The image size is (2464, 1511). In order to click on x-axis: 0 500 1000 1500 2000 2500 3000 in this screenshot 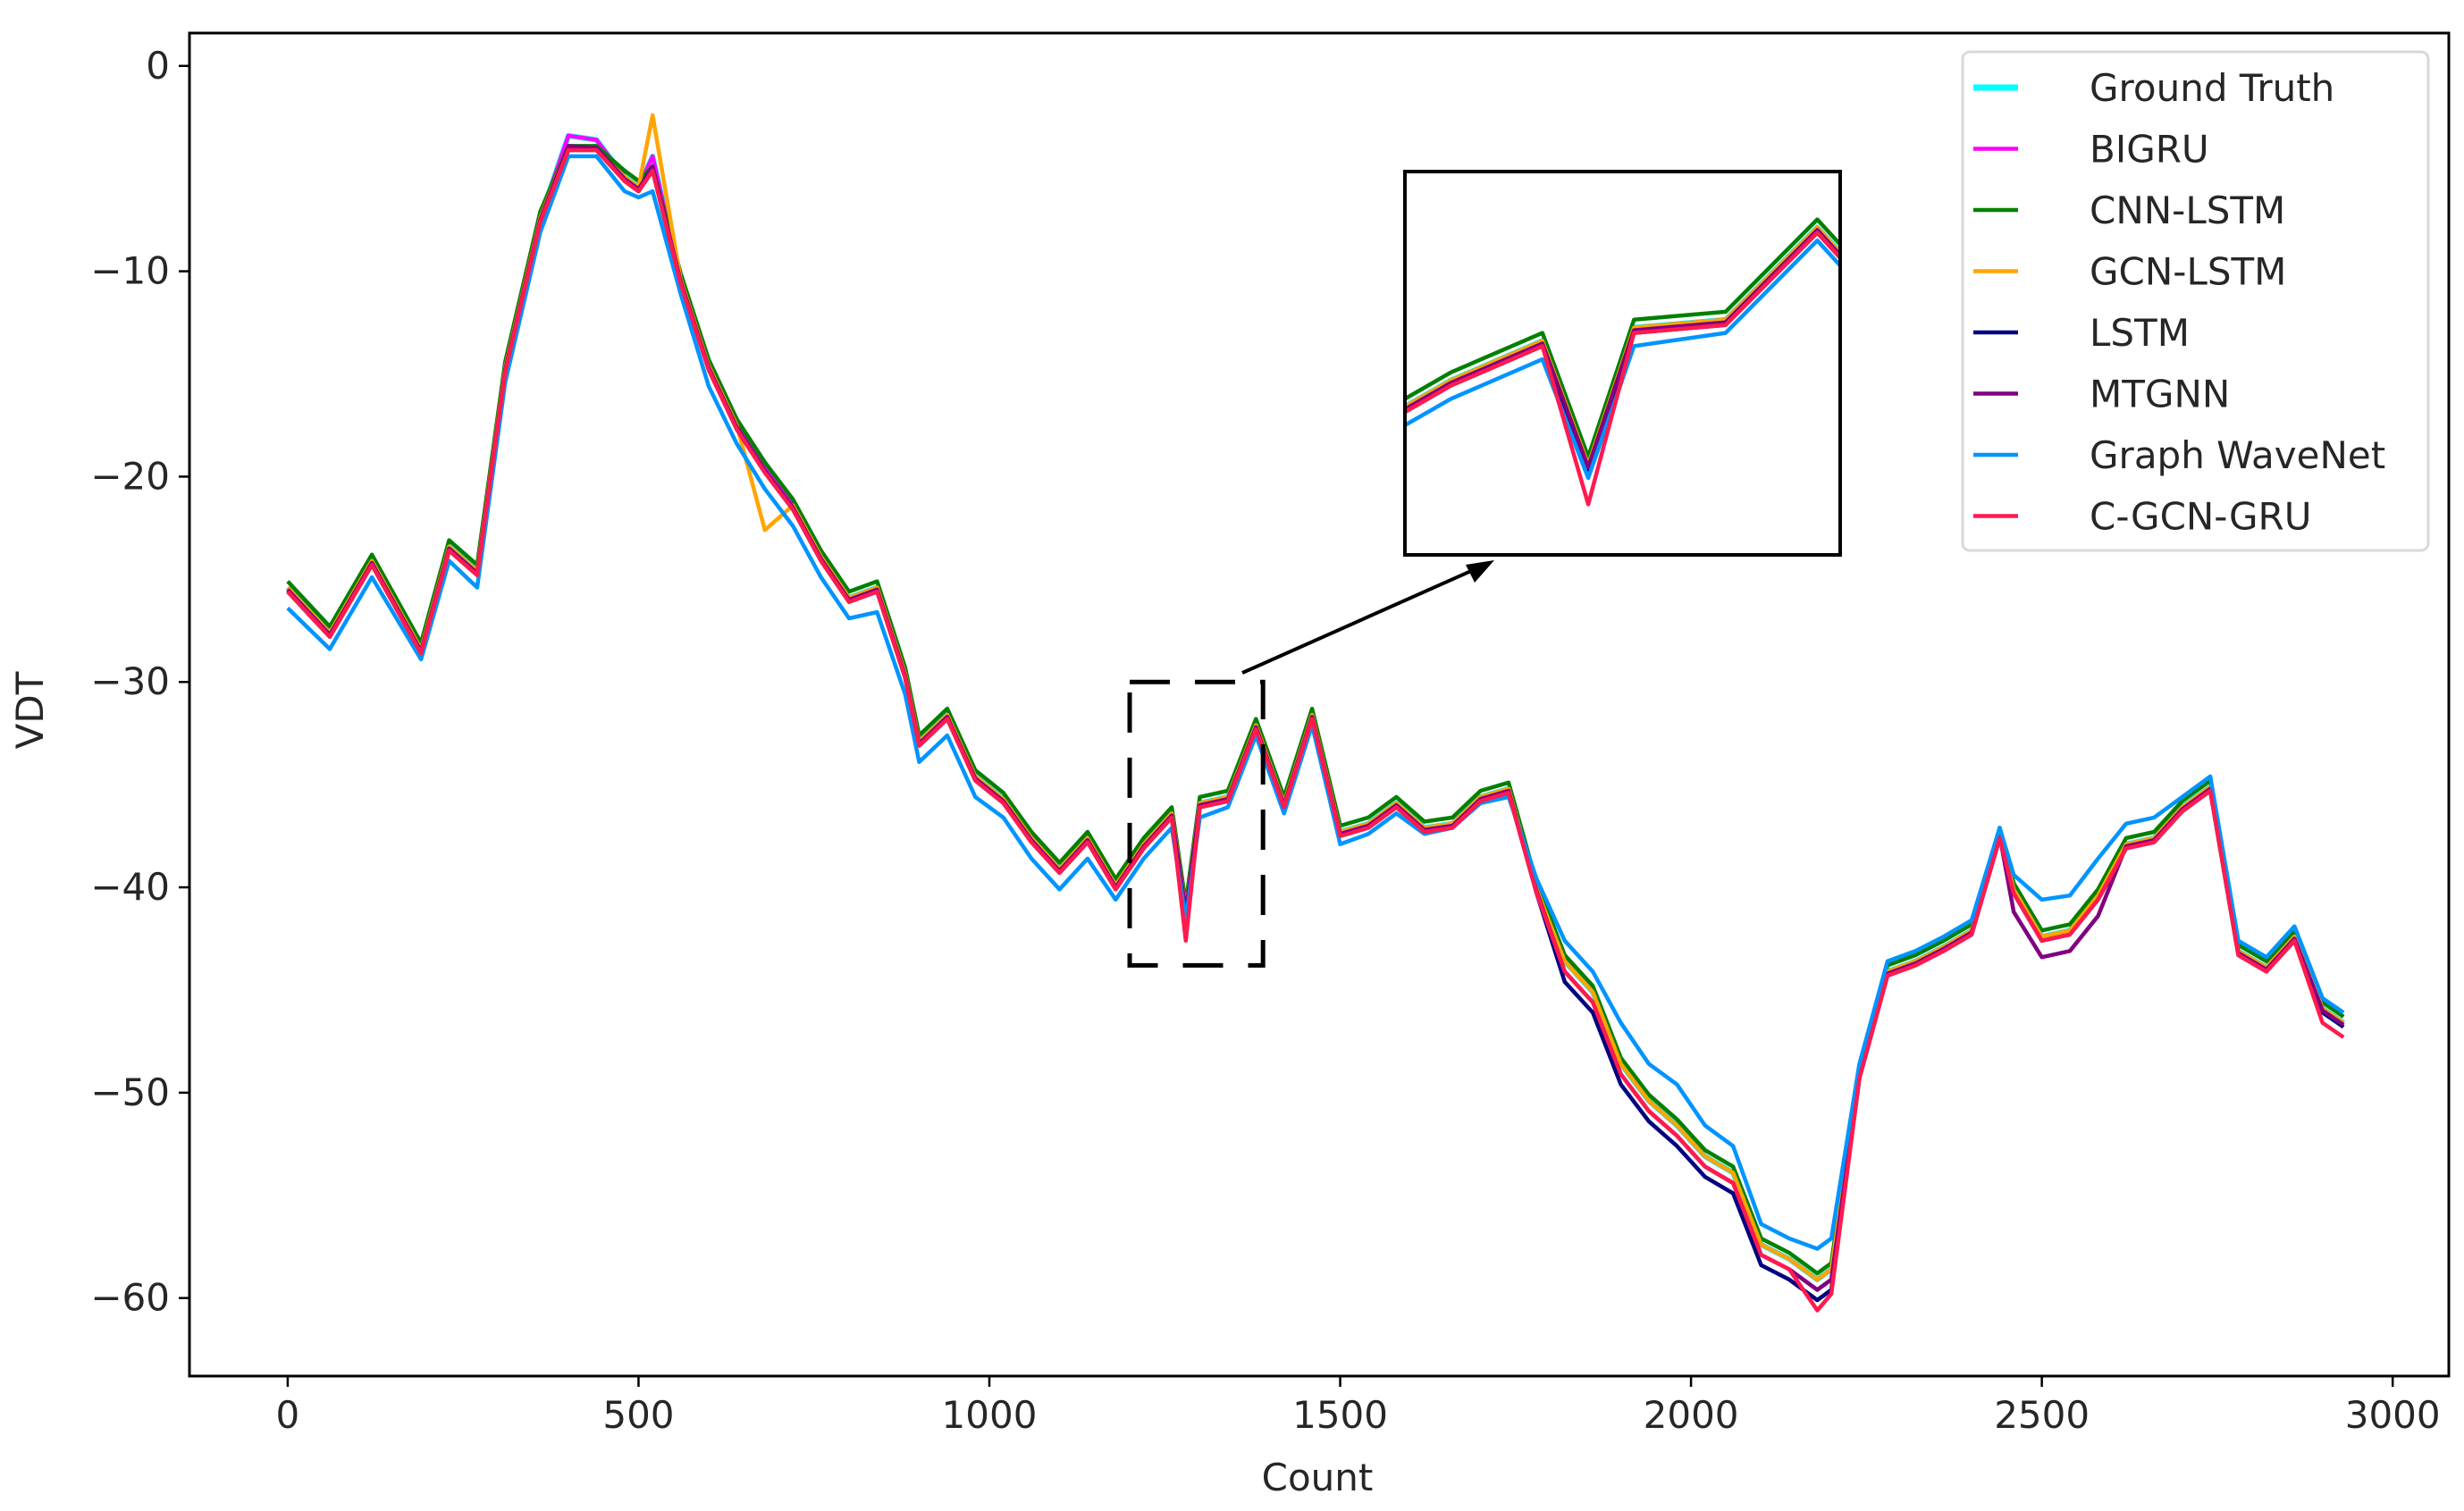, I will do `click(1358, 1406)`.